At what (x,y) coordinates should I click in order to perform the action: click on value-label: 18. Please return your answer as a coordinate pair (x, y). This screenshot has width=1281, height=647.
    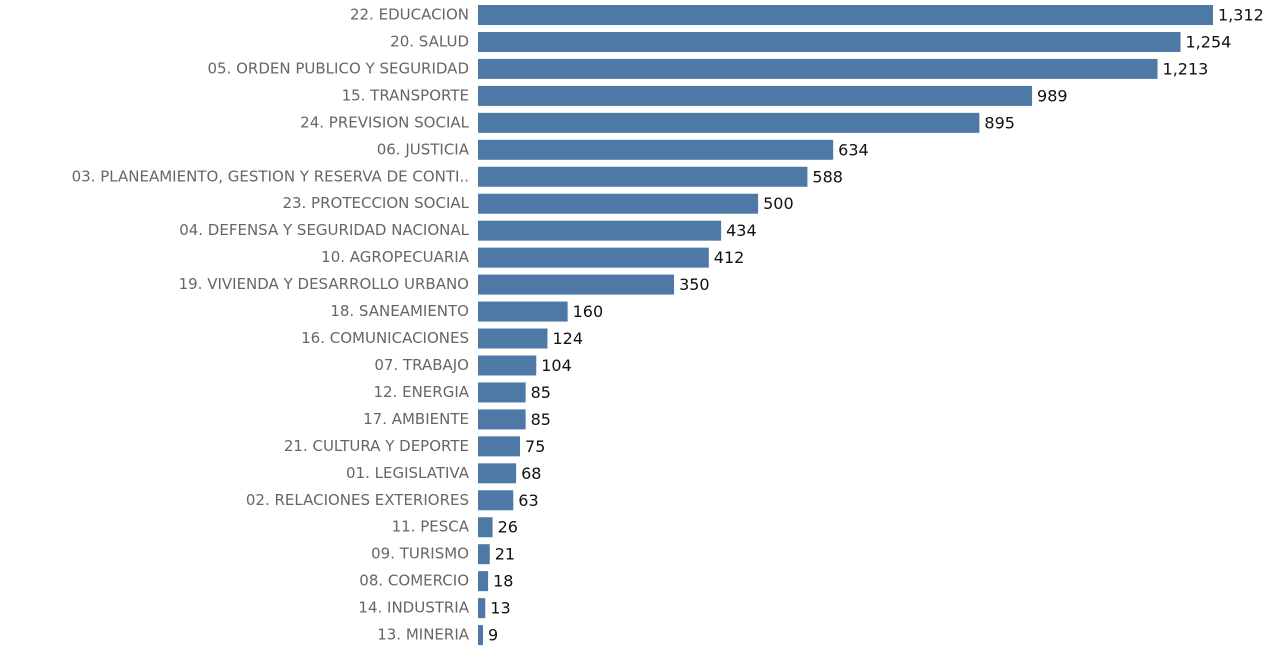
    Looking at the image, I should click on (503, 581).